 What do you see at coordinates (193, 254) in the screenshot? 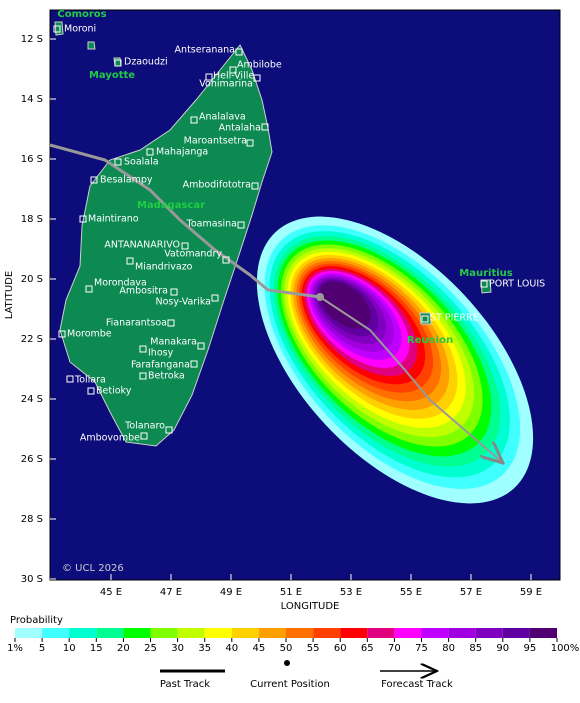
I see `city-label: Vatomandry` at bounding box center [193, 254].